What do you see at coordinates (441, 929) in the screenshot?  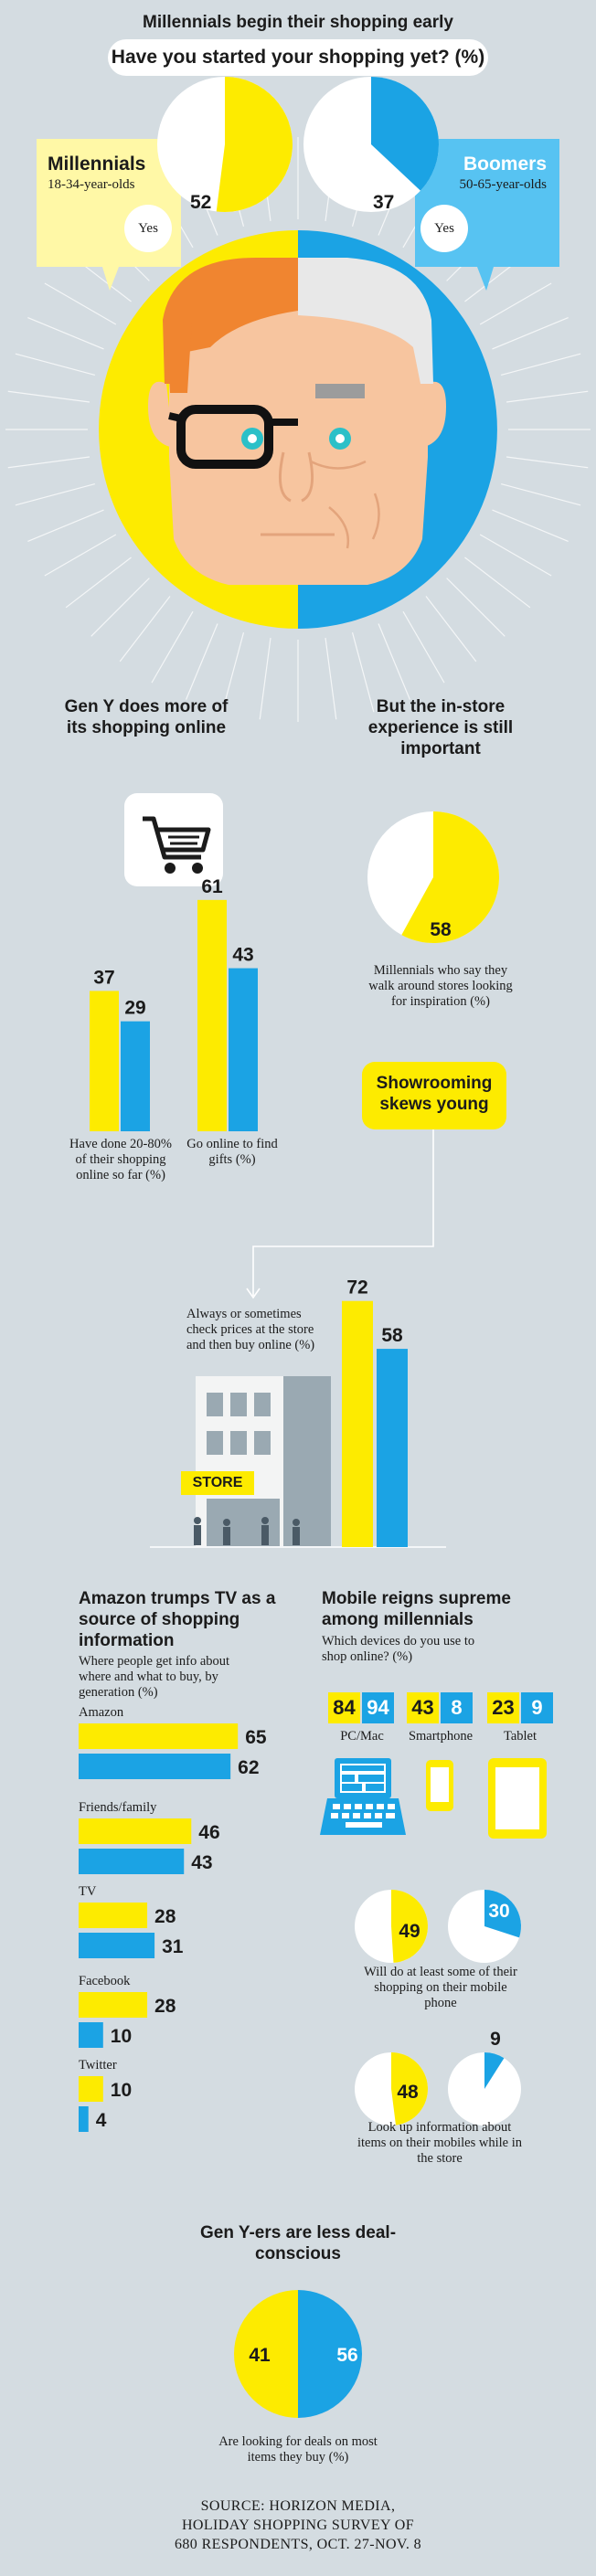 I see `instore-pie-value: 58` at bounding box center [441, 929].